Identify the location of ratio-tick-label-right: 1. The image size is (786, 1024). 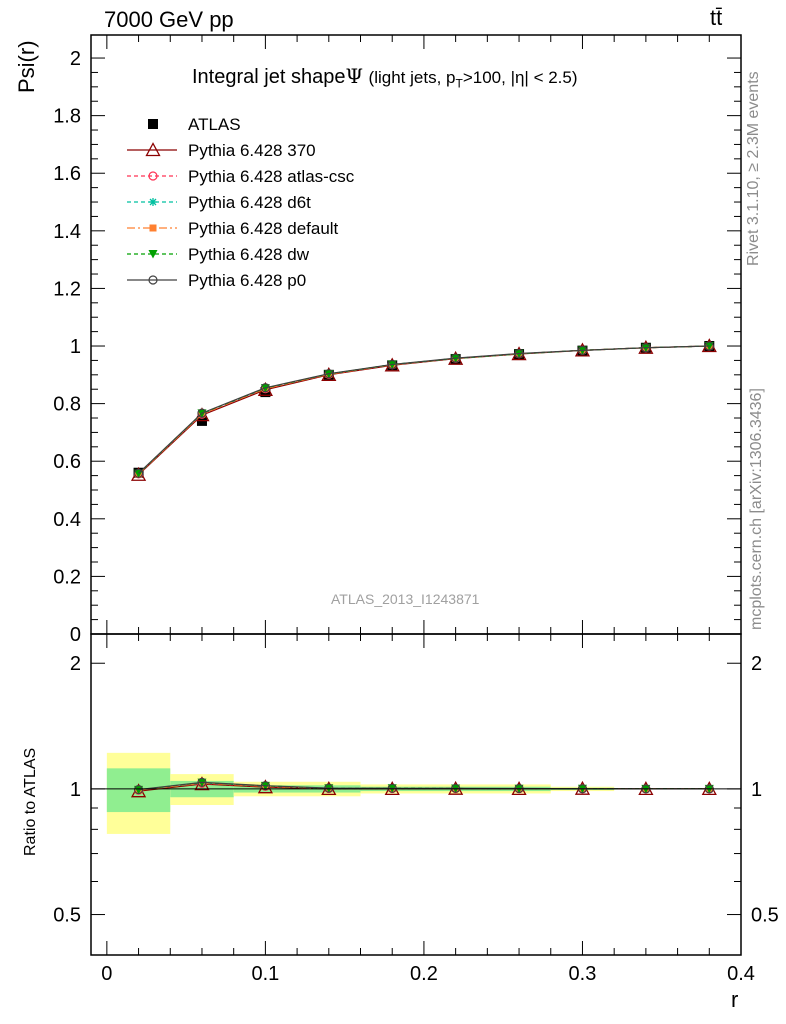
(756, 790).